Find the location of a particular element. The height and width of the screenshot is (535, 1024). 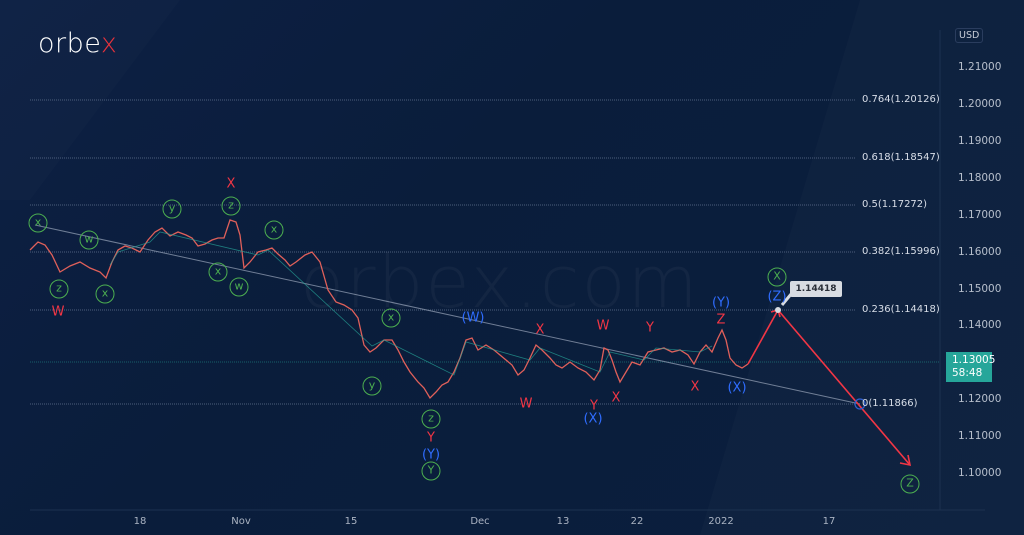

price-tick: 1.19000 is located at coordinates (980, 141).